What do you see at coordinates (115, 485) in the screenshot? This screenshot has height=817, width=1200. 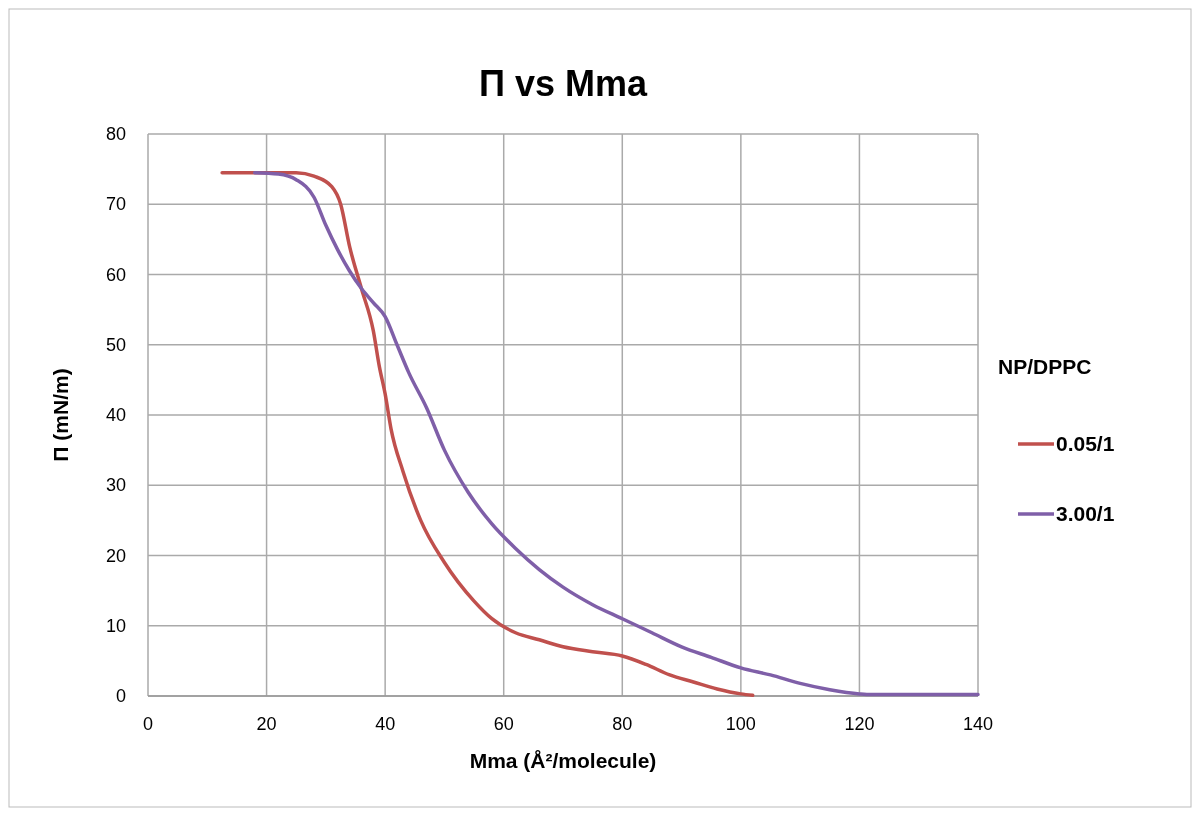 I see `y-tick-label: 30` at bounding box center [115, 485].